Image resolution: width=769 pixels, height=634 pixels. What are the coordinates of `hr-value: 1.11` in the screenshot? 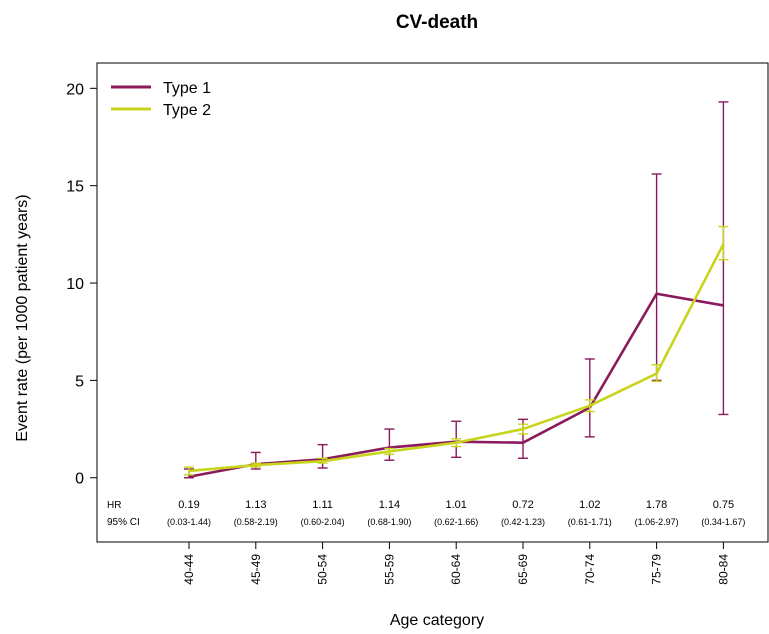 It's located at (322, 505).